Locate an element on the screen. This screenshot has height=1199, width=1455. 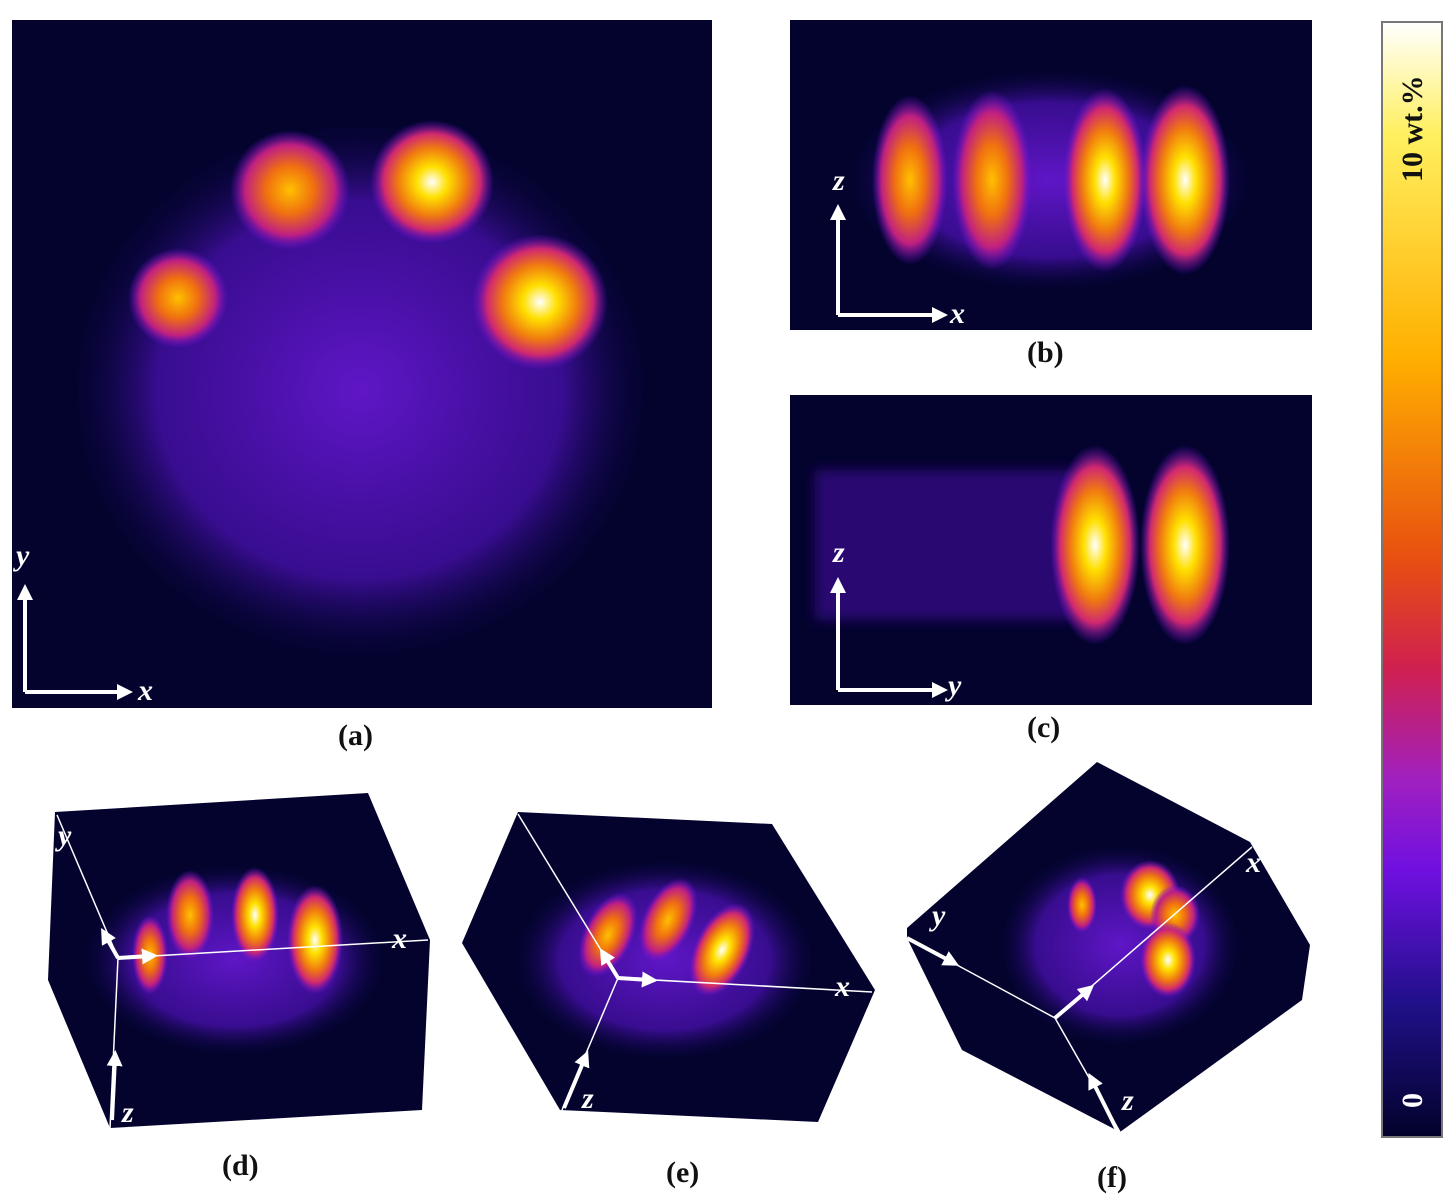
colorbar: 10 wt.% 0 is located at coordinates (1412, 579).